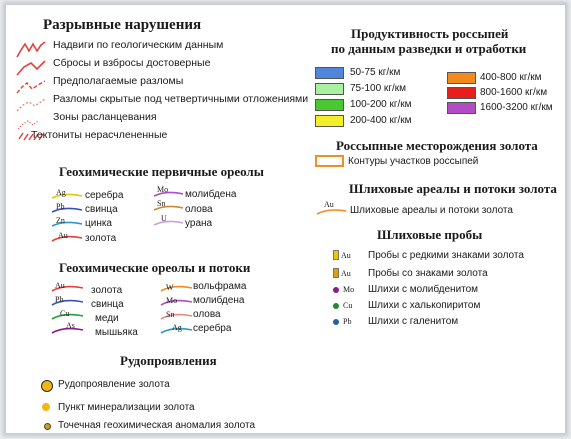 Image resolution: width=571 pixels, height=439 pixels. Describe the element at coordinates (116, 332) in the screenshot. I see `streams-label-arsenic: мышьяка` at that location.